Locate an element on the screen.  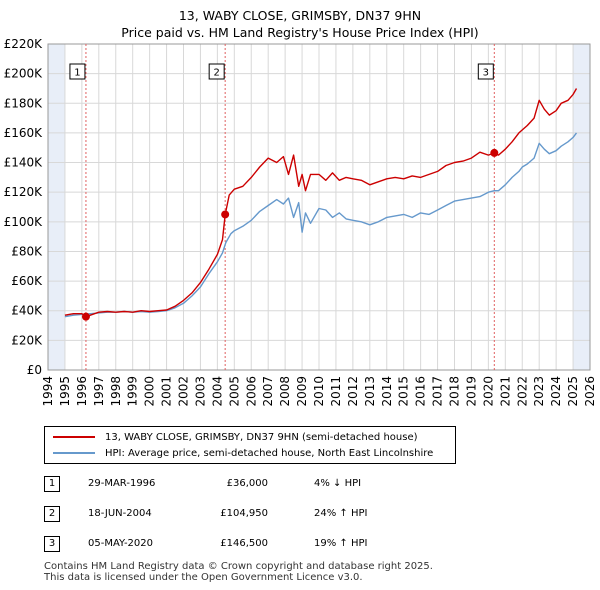
x-tick-label: 2012 is located at coordinates (353, 391).